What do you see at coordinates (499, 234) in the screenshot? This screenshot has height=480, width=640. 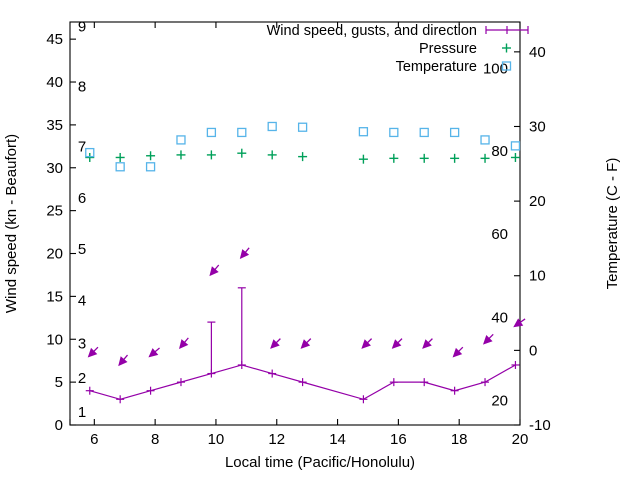 I see `fahrenheit-scale-label: 60` at bounding box center [499, 234].